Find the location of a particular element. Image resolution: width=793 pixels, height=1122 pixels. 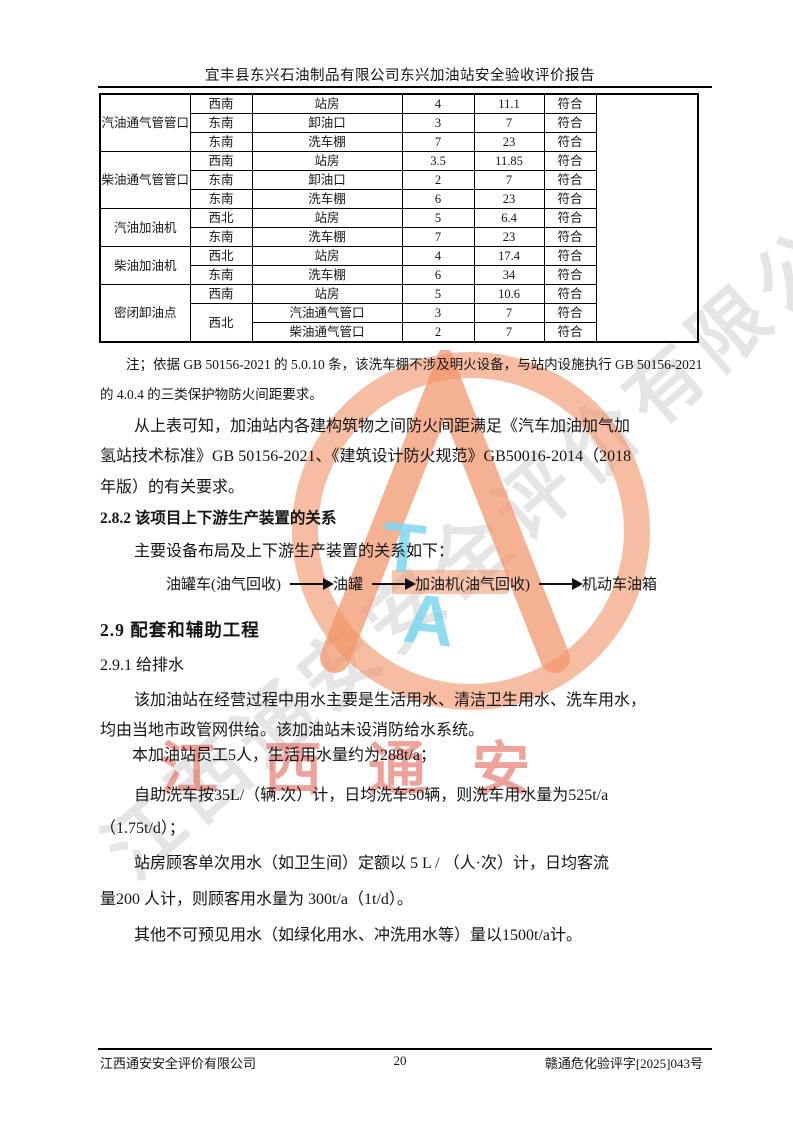

section-2-9-heading: 2.9 配套和辅助工程 is located at coordinates (180, 630).